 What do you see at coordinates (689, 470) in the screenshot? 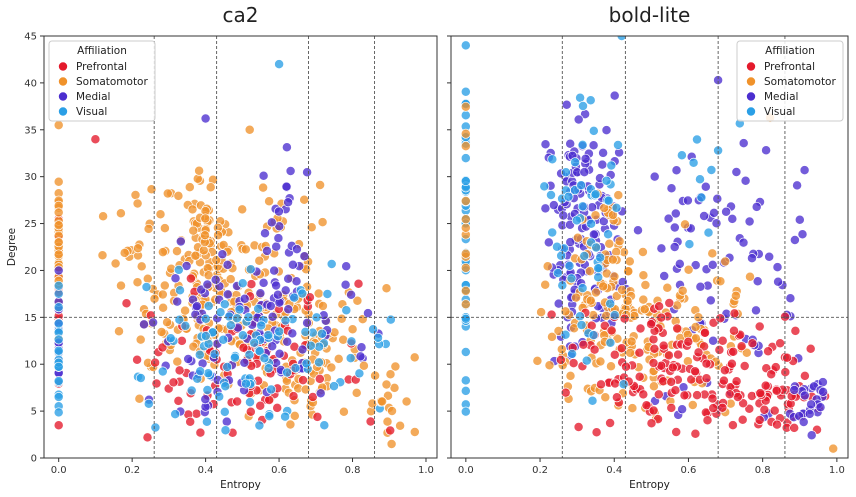
I see `x-tick-label: 0.6` at bounding box center [689, 470].